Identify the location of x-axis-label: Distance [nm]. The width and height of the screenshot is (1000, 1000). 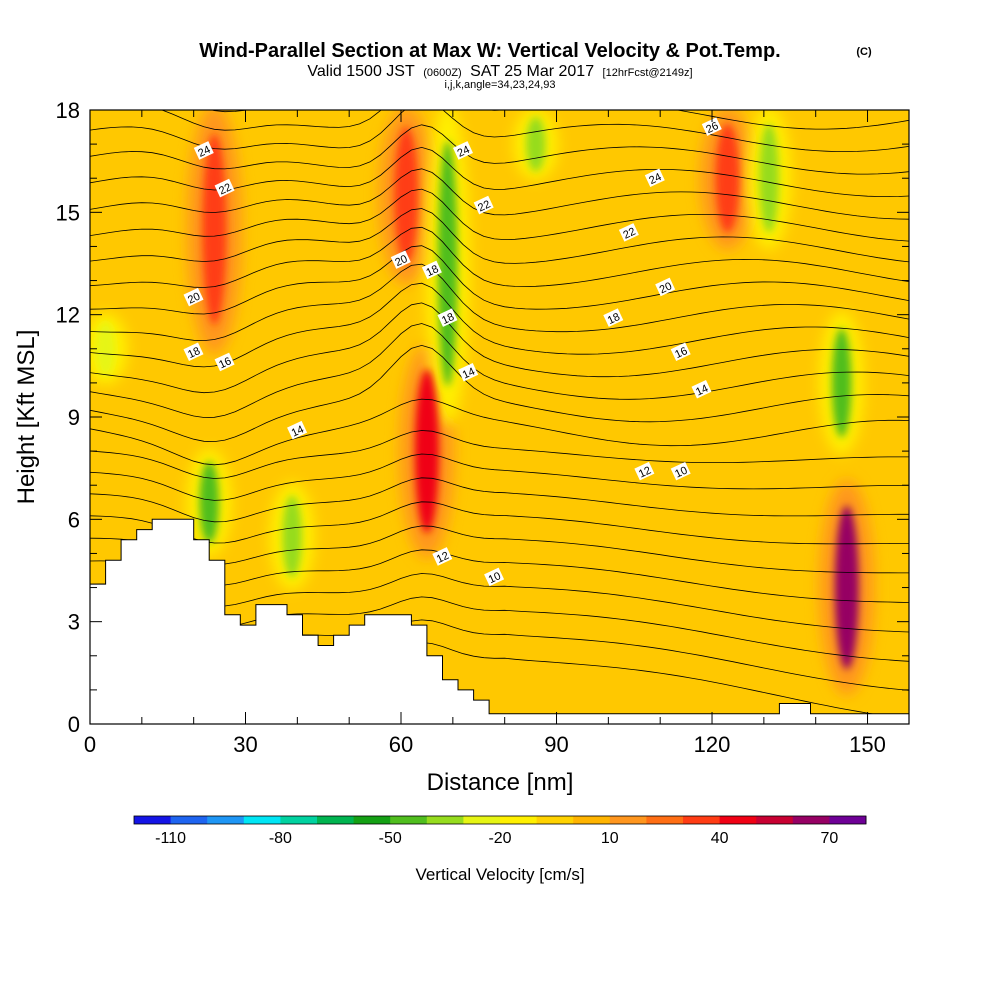
(500, 782).